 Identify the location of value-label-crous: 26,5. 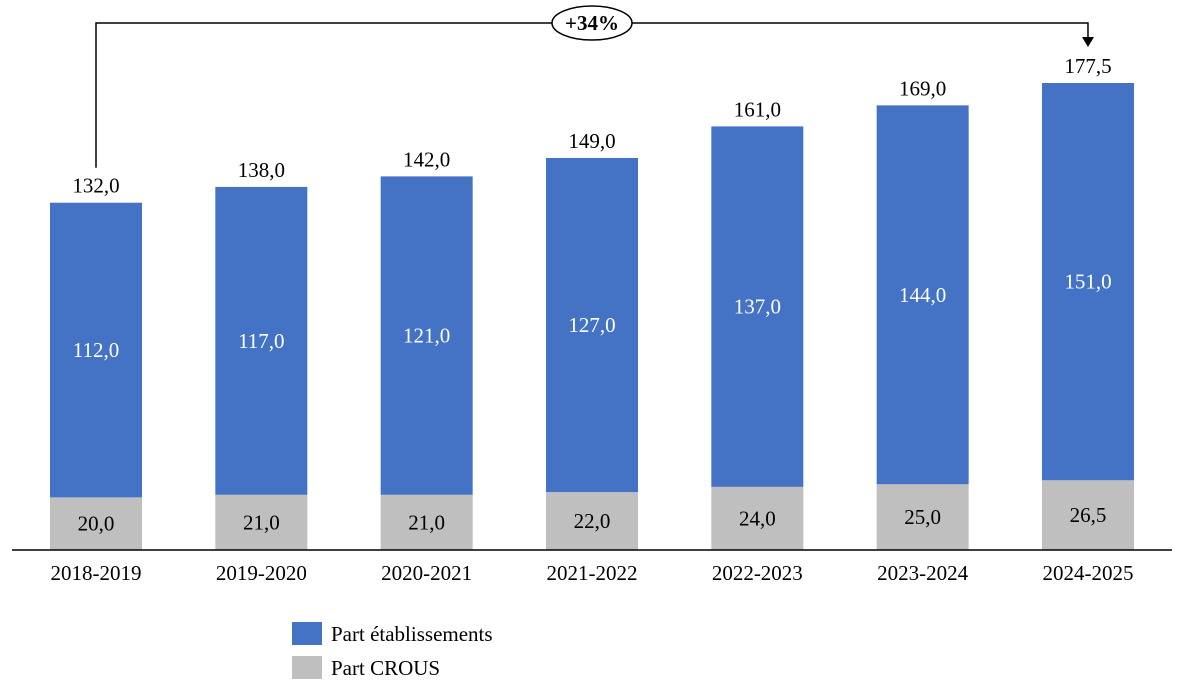
(1088, 515).